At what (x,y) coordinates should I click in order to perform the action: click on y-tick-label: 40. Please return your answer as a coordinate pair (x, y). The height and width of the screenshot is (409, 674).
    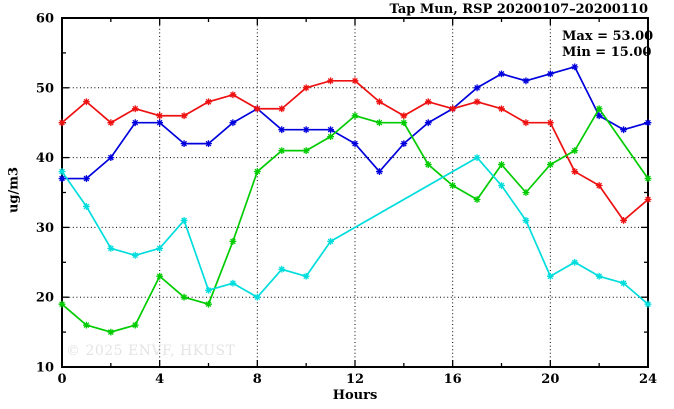
    Looking at the image, I should click on (45, 158).